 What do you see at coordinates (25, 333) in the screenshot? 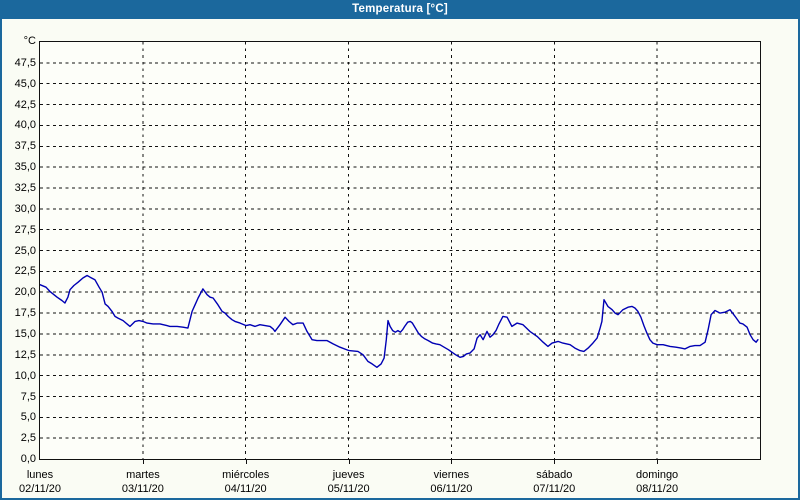
I see `y-axis-tick-label: 15,0` at bounding box center [25, 333].